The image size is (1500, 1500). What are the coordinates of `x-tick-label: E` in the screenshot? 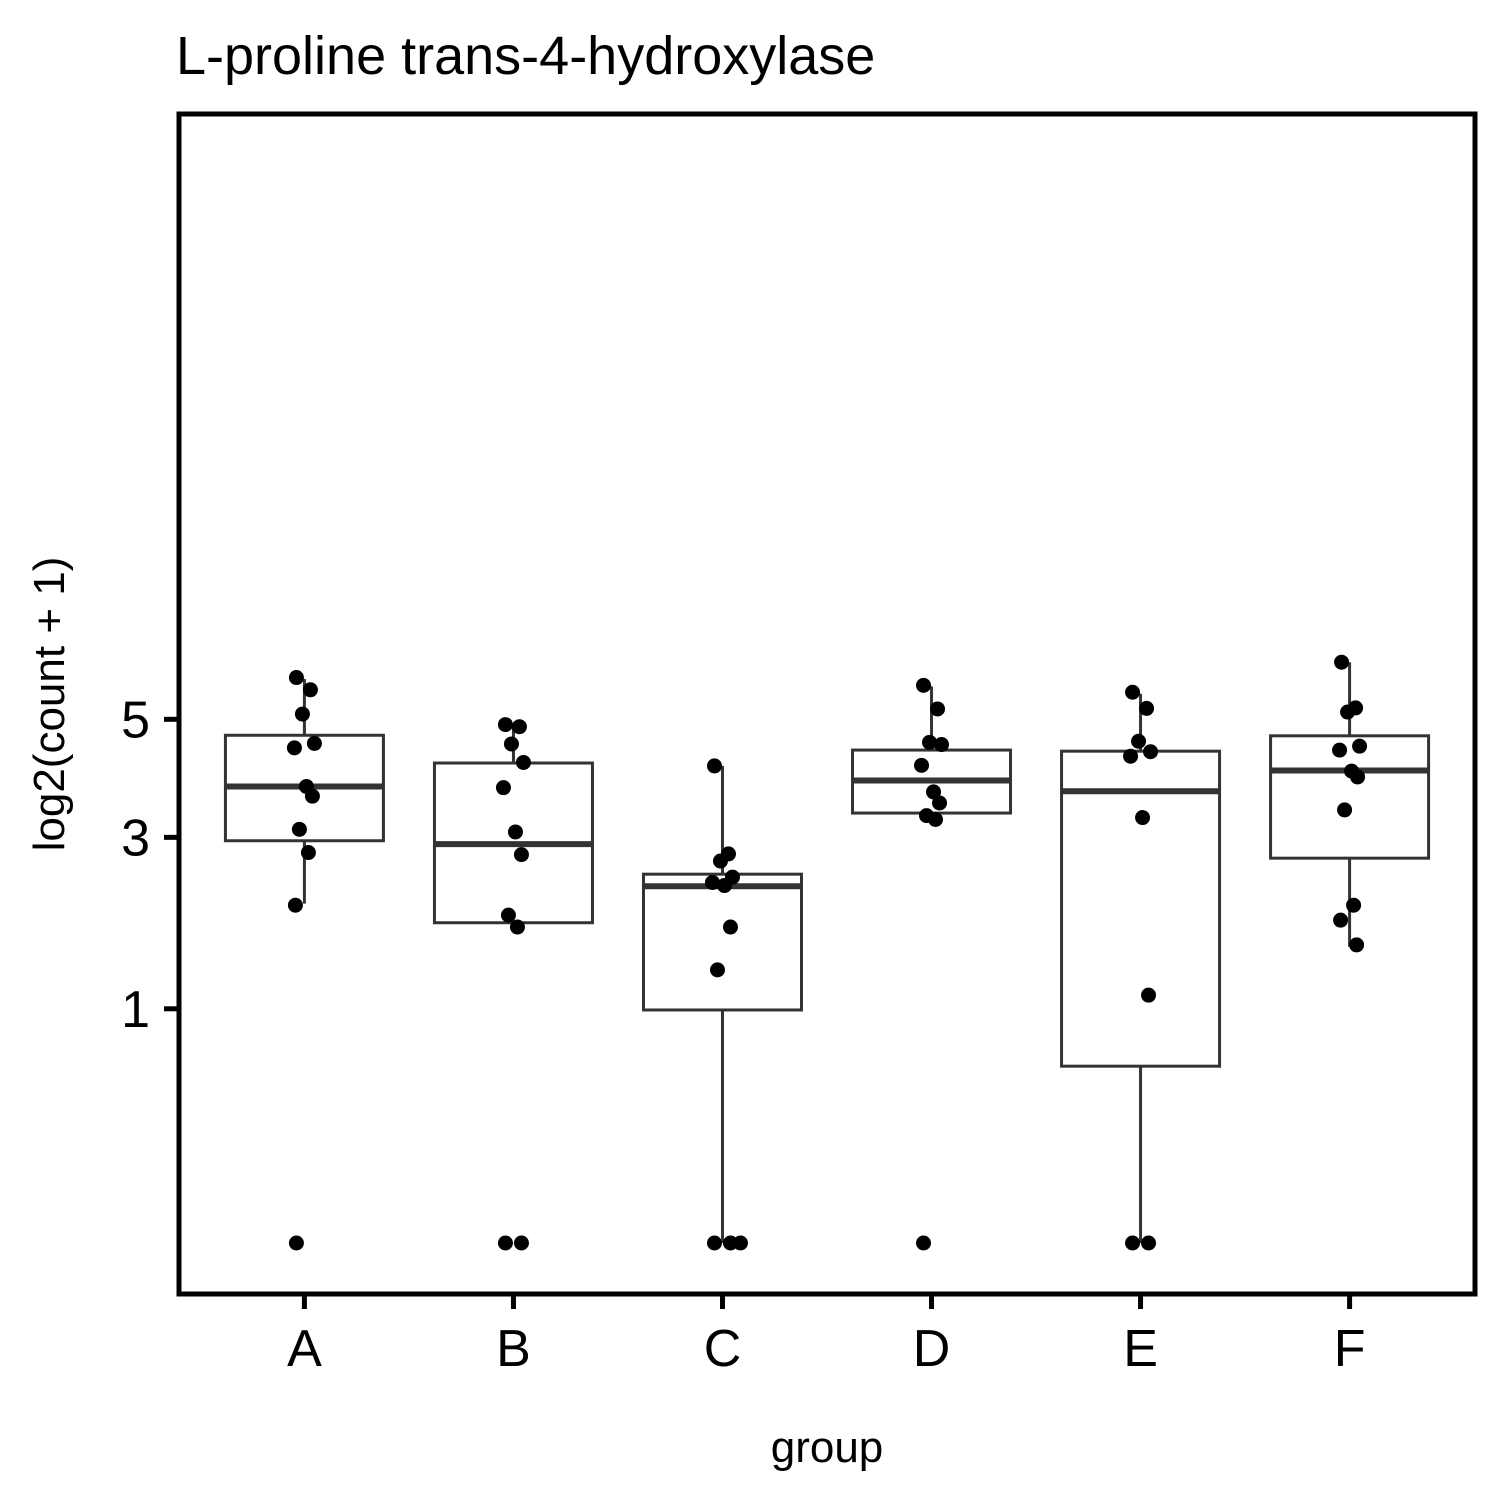 It's located at (1140, 1349).